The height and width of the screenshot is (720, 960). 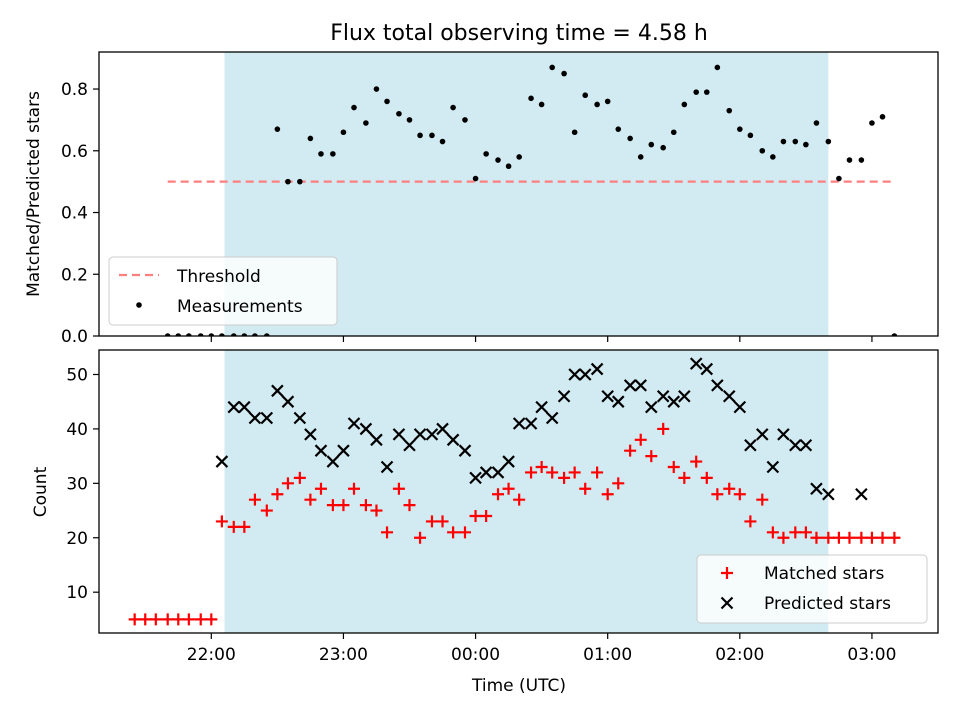 I want to click on legend-measurements-swatch, so click(x=139, y=305).